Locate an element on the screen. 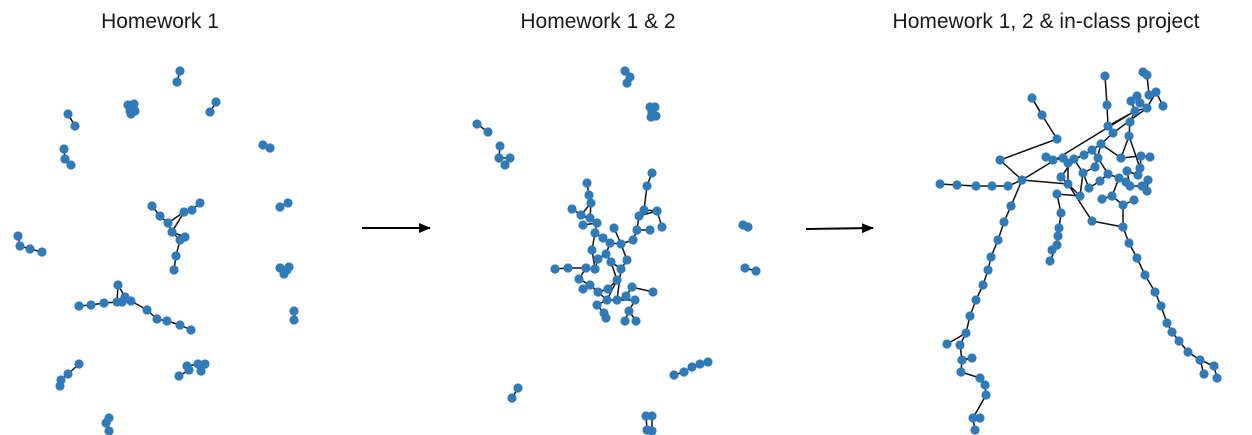  panel-title-homework-1: Homework 1 is located at coordinates (160, 21).